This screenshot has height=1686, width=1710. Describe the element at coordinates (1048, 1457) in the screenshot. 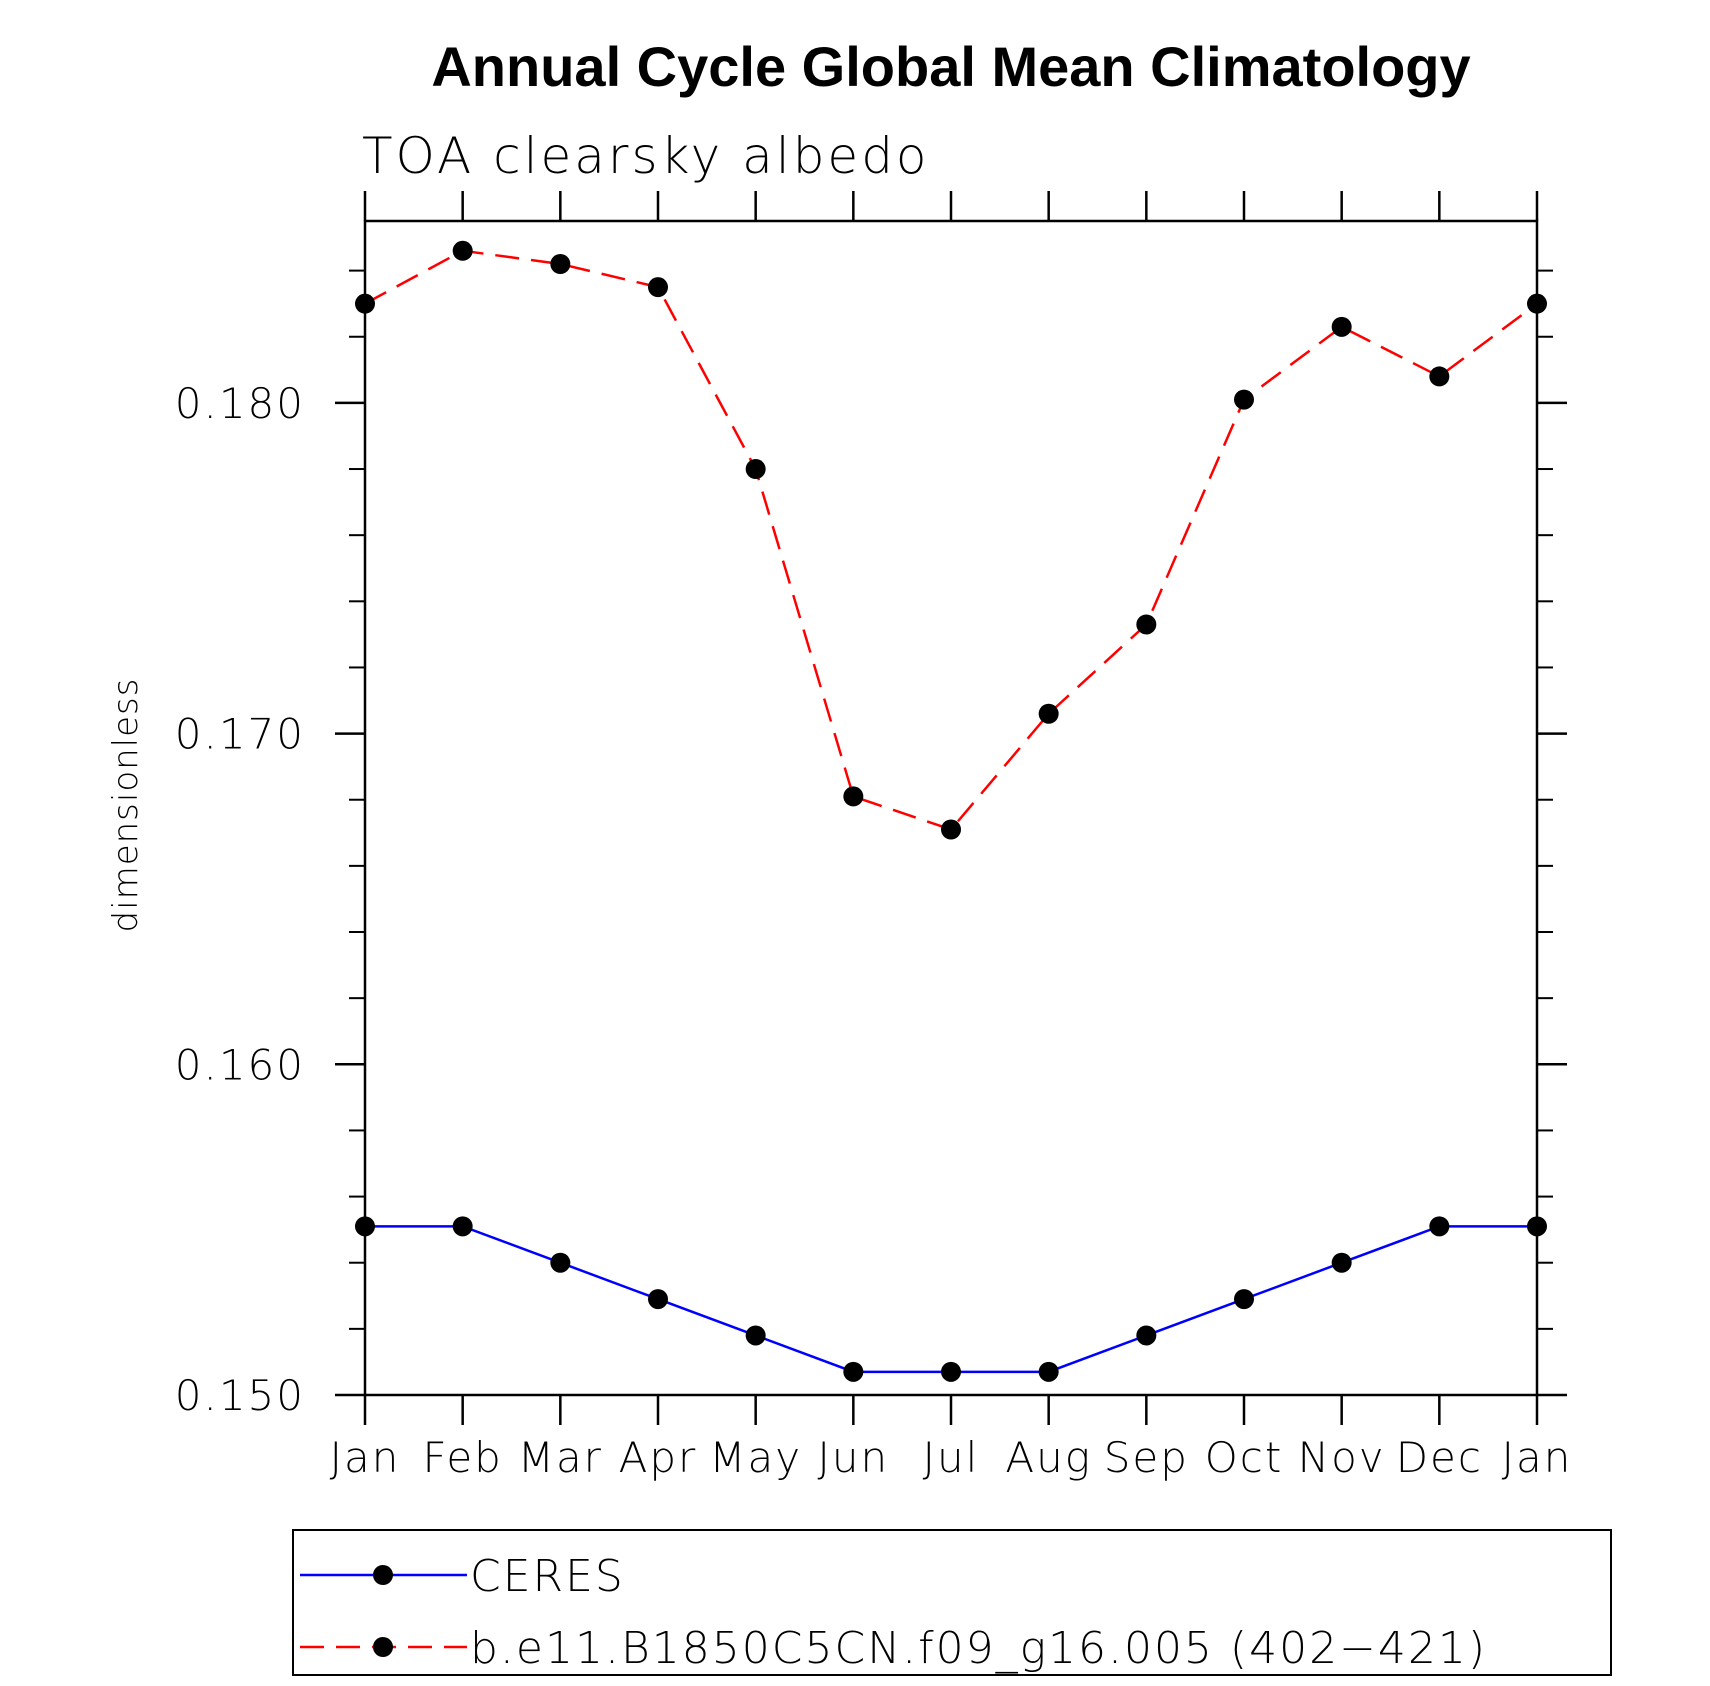

I see `x-tick-label: Aug` at that location.